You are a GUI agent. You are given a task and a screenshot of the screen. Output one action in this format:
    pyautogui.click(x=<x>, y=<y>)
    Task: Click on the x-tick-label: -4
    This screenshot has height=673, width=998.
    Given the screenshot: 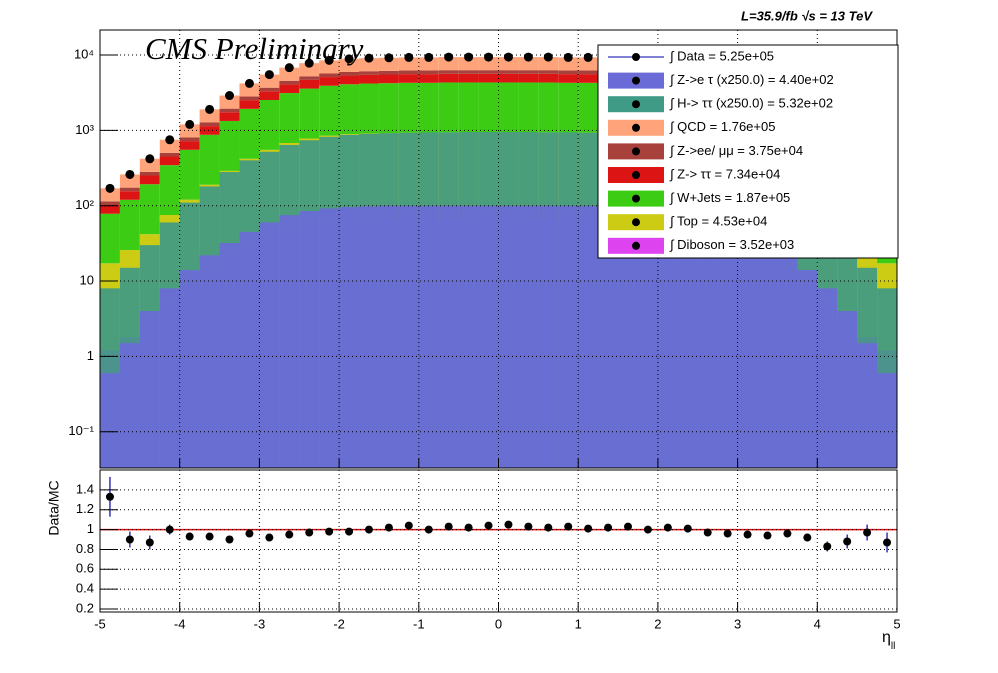 What is the action you would take?
    pyautogui.click(x=180, y=623)
    